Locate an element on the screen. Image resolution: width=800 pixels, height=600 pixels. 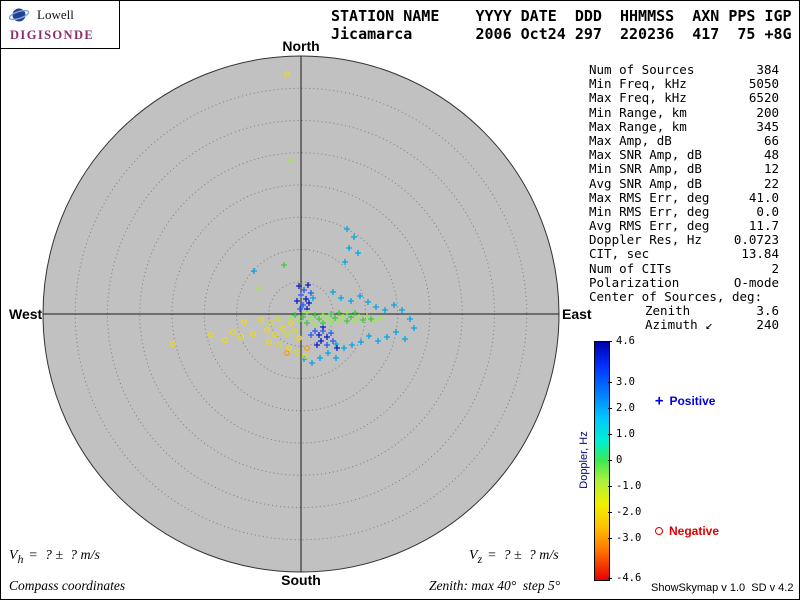
stat-row: Max SNR Amp, dB 48 is located at coordinates (684, 155).